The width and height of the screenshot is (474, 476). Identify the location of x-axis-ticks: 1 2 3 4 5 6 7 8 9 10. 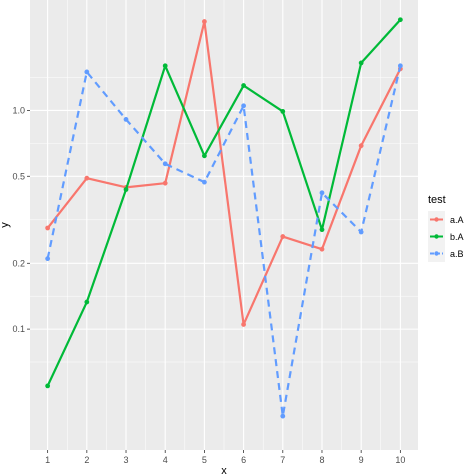
(225, 457).